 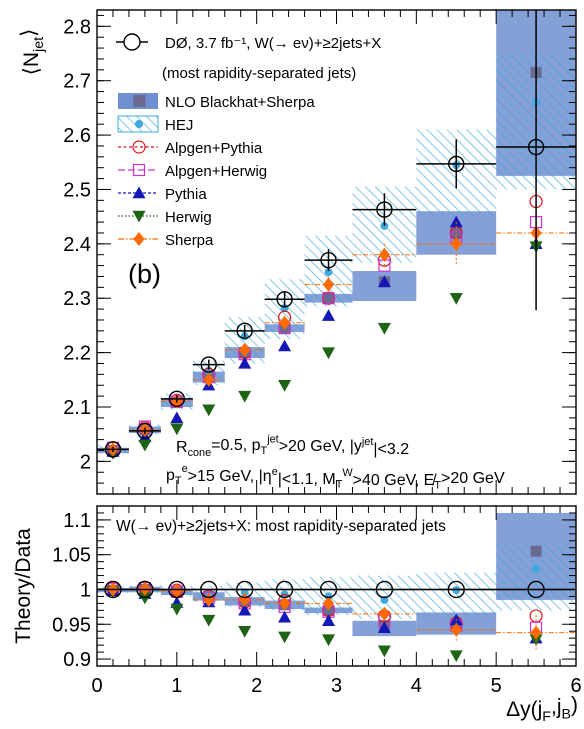 I want to click on x-axis-label: Δy(jF​,jB​), so click(x=542, y=709).